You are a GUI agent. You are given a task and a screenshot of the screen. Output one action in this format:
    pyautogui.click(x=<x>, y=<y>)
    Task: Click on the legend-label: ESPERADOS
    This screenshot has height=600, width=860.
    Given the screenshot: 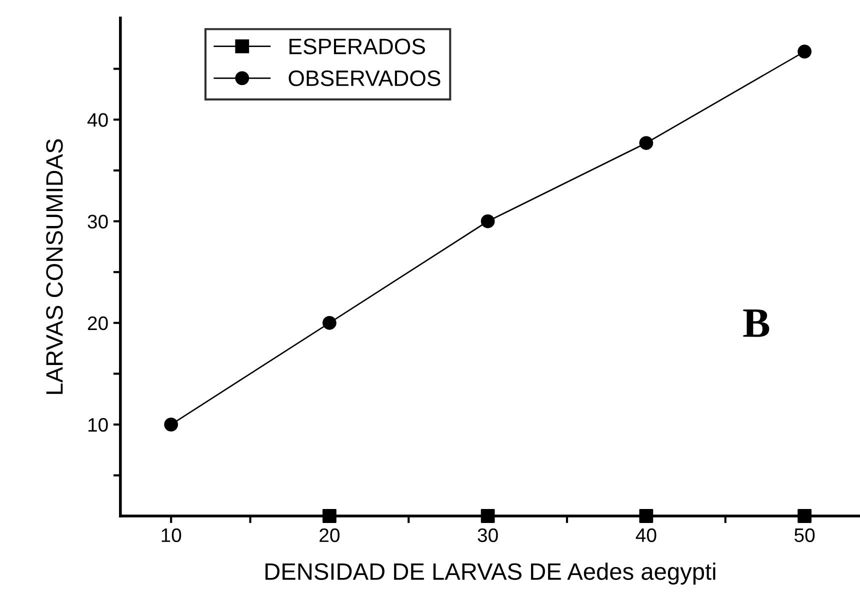 What is the action you would take?
    pyautogui.click(x=357, y=46)
    